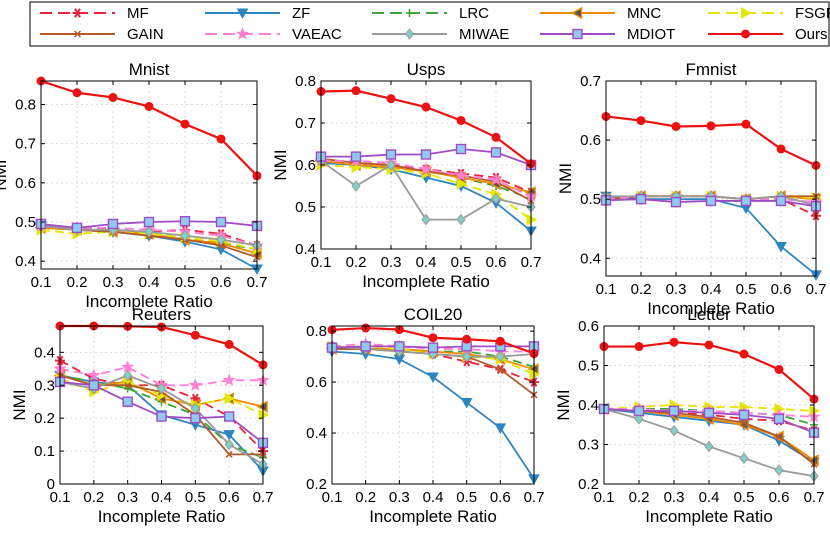  What do you see at coordinates (484, 34) in the screenshot?
I see `legend-label-miwae: MIWAE` at bounding box center [484, 34].